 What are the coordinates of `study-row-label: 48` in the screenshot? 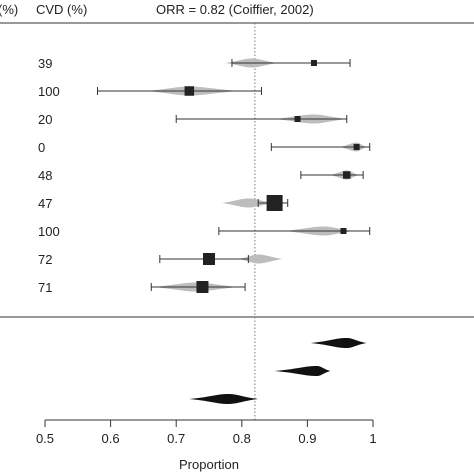 It's located at (45, 175).